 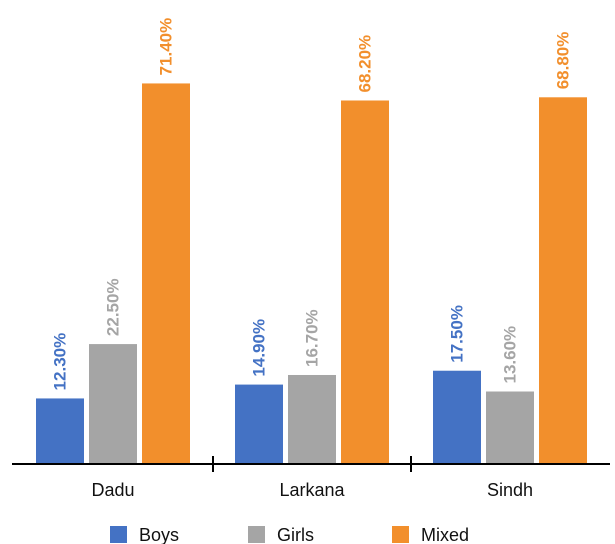 What do you see at coordinates (159, 534) in the screenshot?
I see `legend-label-boys: Boys` at bounding box center [159, 534].